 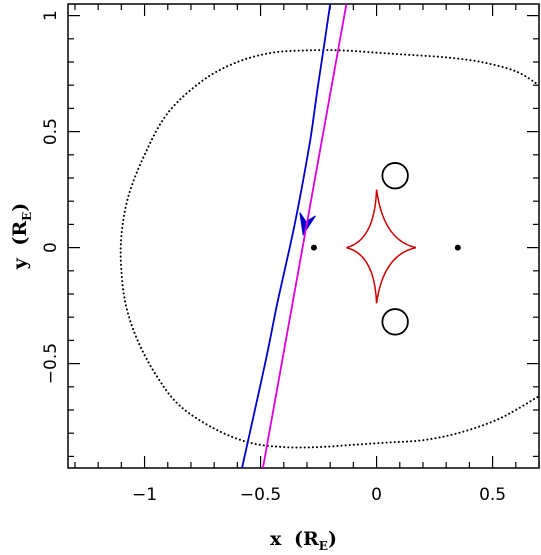 I want to click on fit-trajectory, so click(x=305, y=236).